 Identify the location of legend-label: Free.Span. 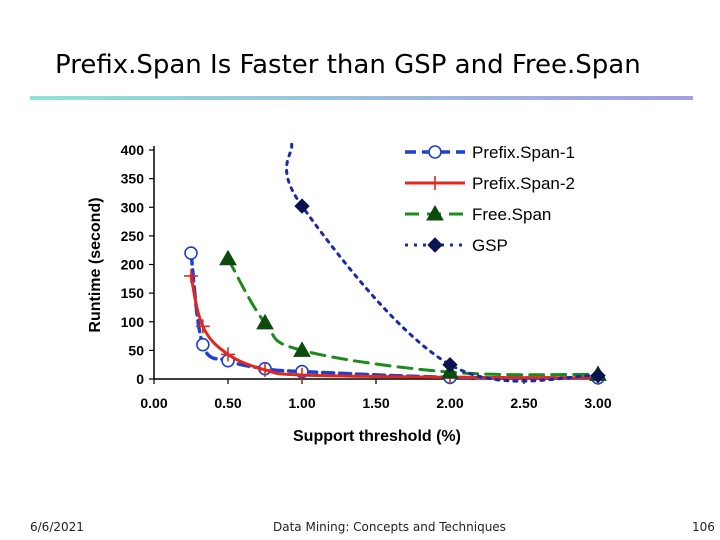
(511, 214).